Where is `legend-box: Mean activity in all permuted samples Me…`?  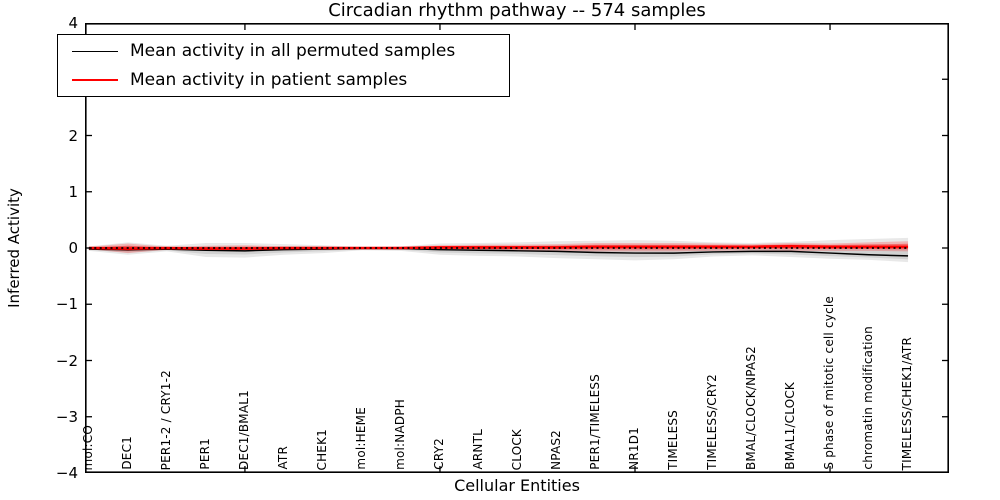
legend-box: Mean activity in all permuted samples Me… is located at coordinates (283, 65).